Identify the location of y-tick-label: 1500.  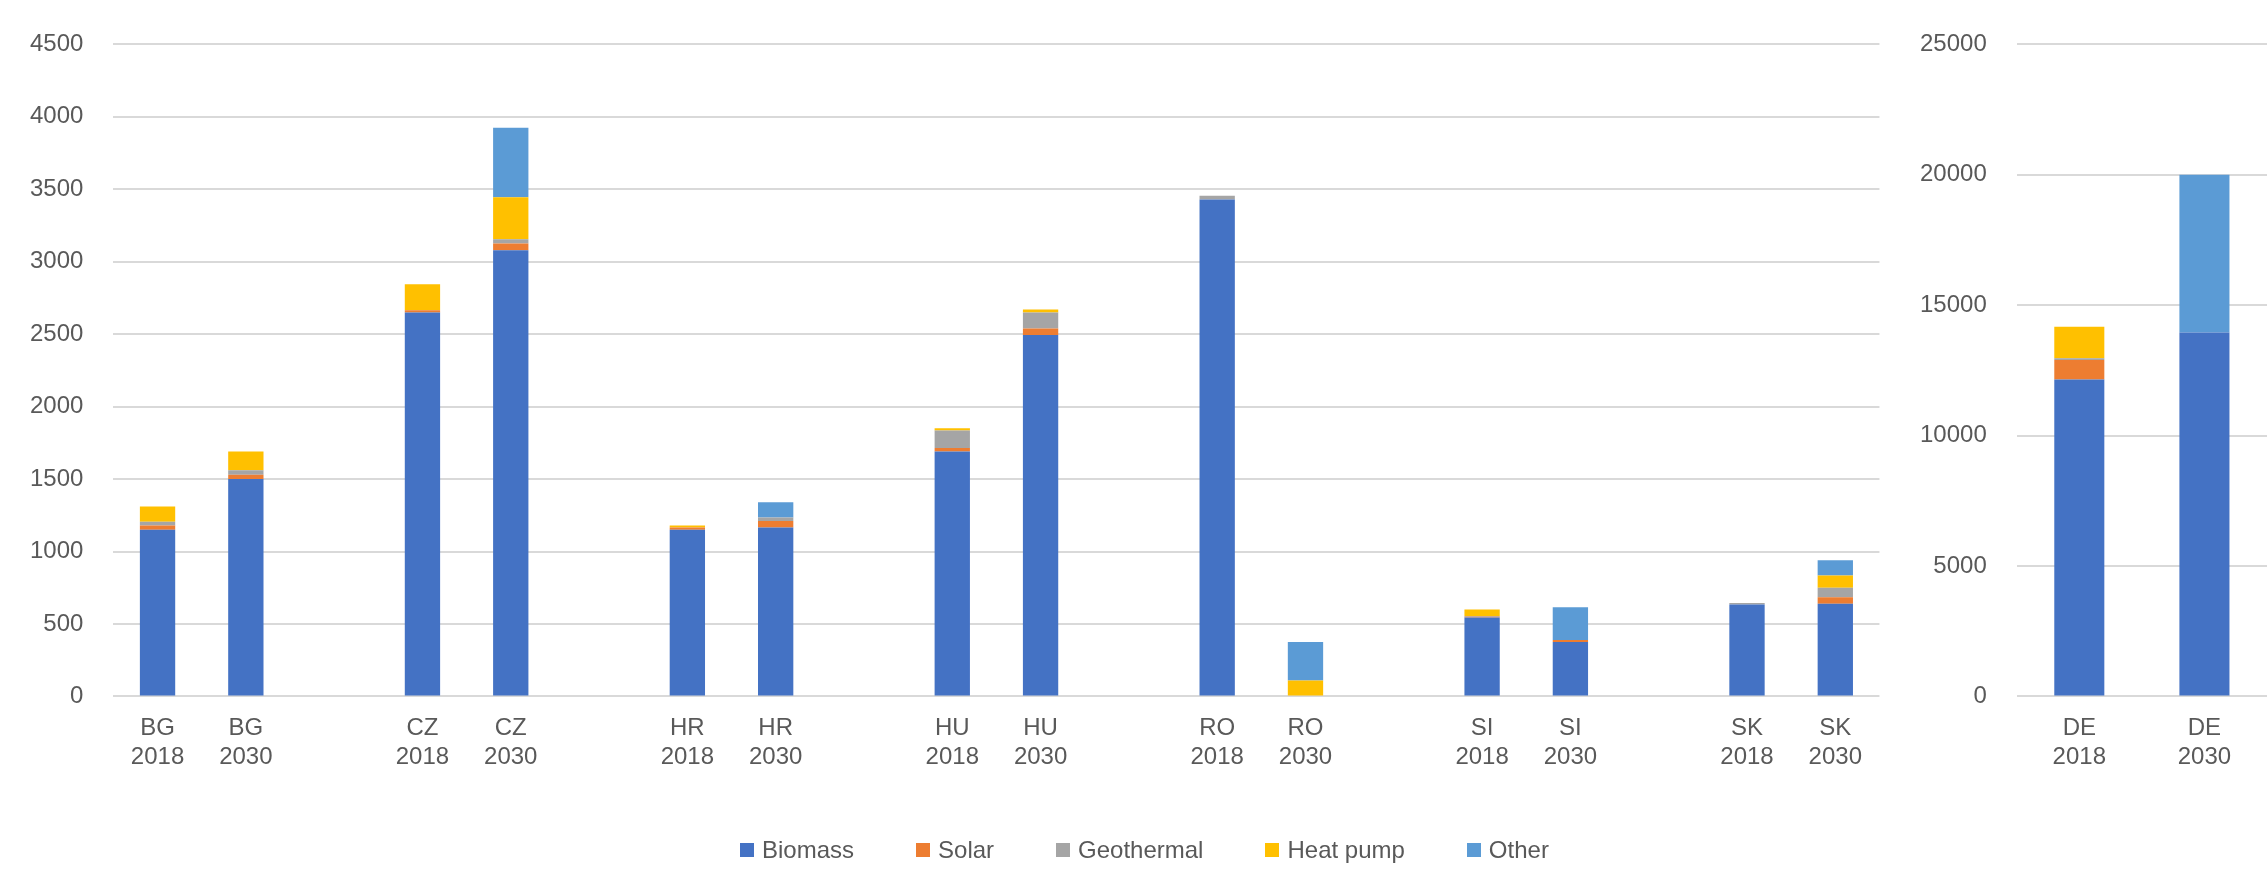
(57, 477).